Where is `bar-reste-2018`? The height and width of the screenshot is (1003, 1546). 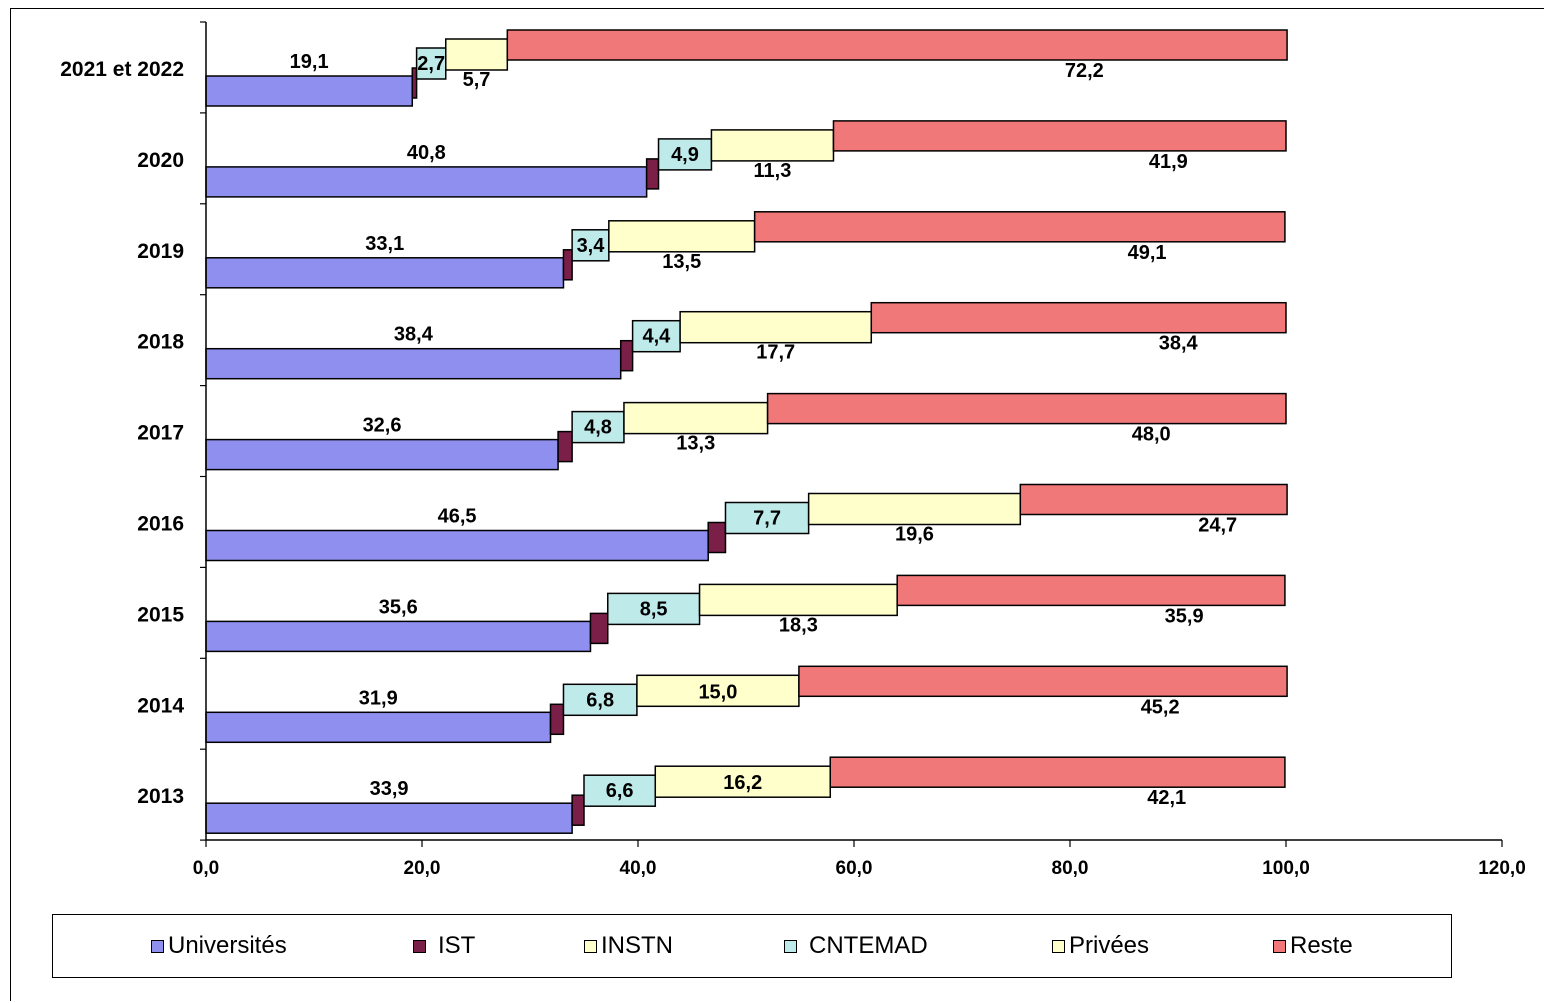
bar-reste-2018 is located at coordinates (1078, 317).